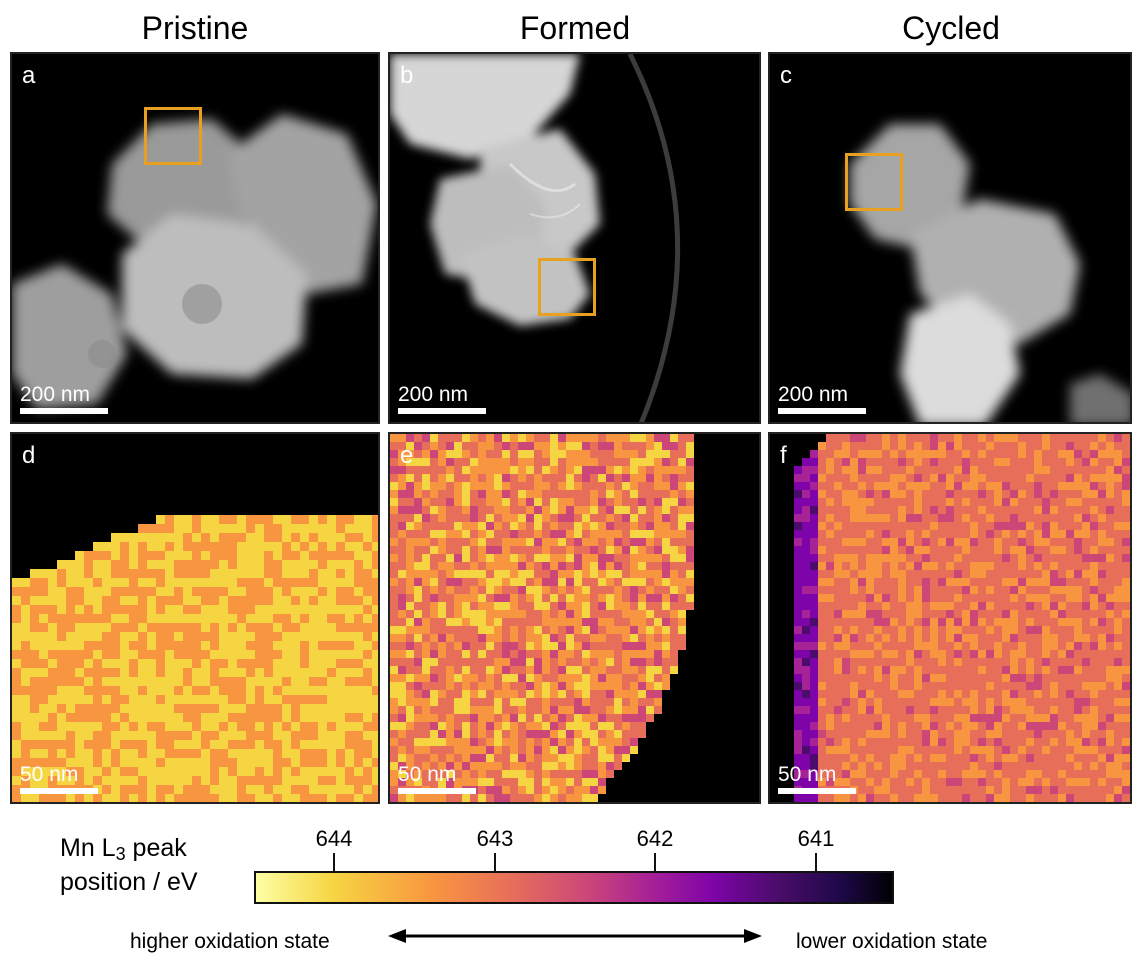 The height and width of the screenshot is (956, 1132). Describe the element at coordinates (575, 936) in the screenshot. I see `double-arrow-icon` at that location.